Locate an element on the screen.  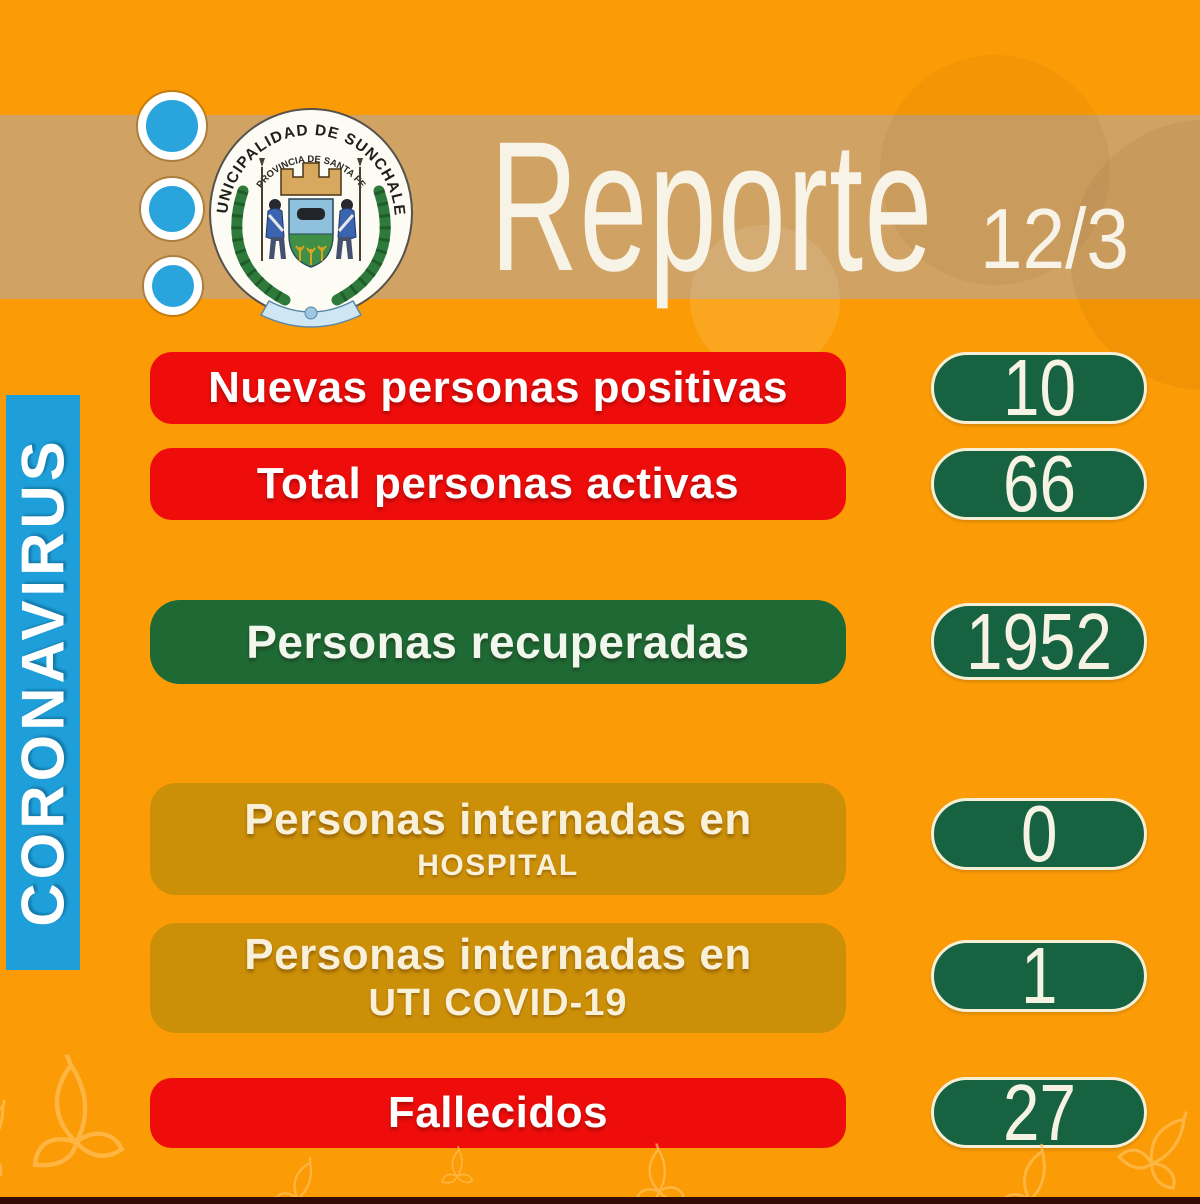
stat-value: 1 is located at coordinates (1039, 975).